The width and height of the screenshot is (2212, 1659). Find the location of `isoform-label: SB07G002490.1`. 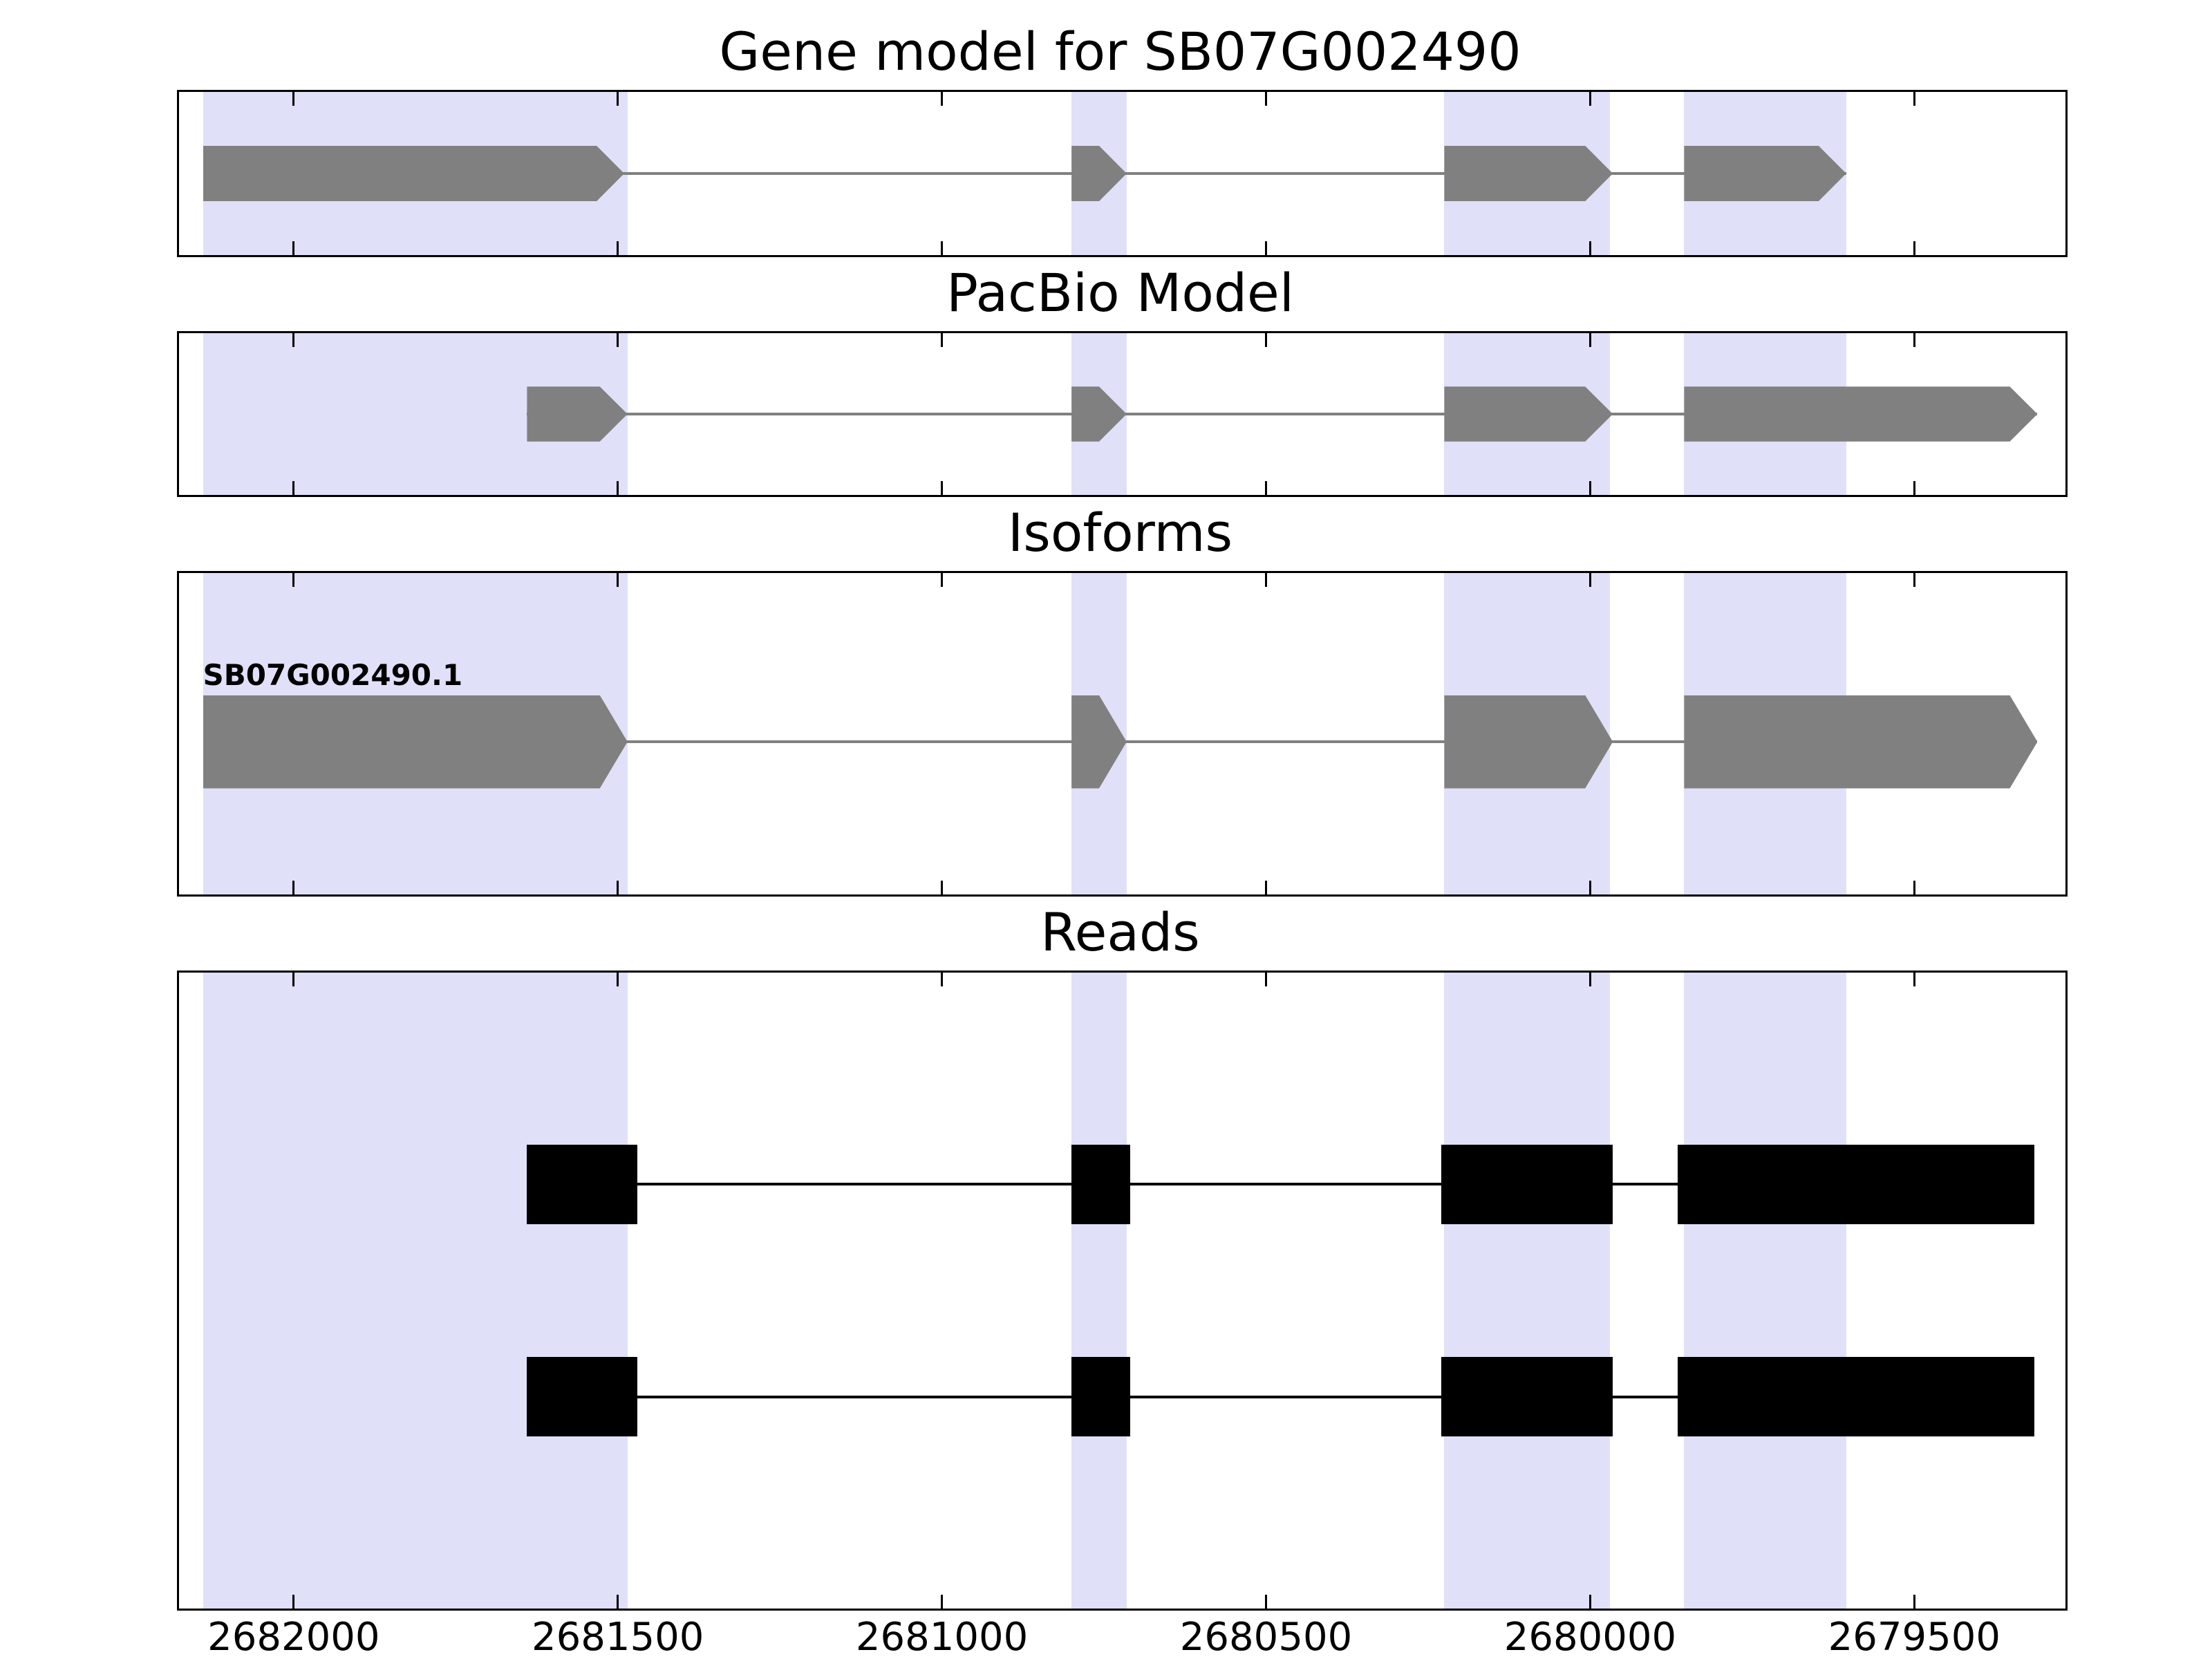

isoform-label: SB07G002490.1 is located at coordinates (333, 674).